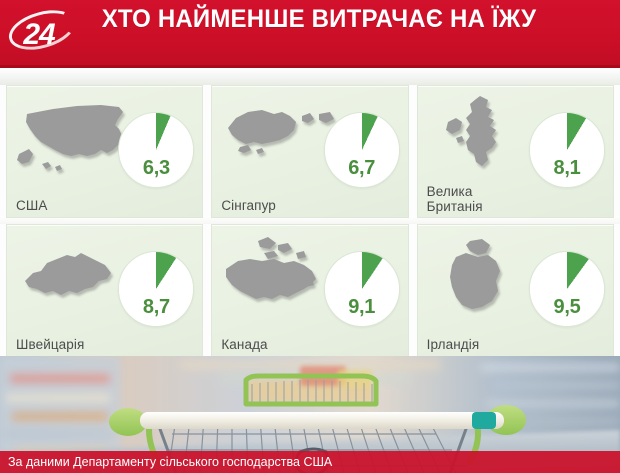 The height and width of the screenshot is (473, 620). Describe the element at coordinates (454, 199) in the screenshot. I see `country-label: Велика Британія` at that location.